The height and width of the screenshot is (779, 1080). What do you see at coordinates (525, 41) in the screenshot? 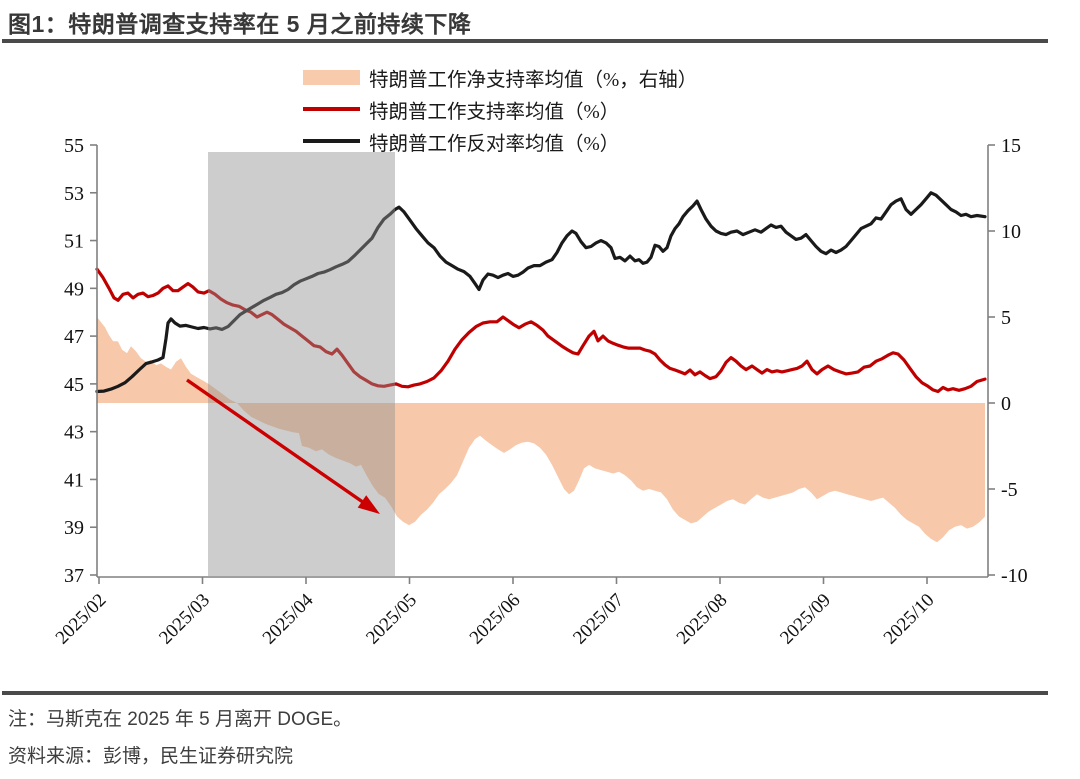
I see `title-underline` at bounding box center [525, 41].